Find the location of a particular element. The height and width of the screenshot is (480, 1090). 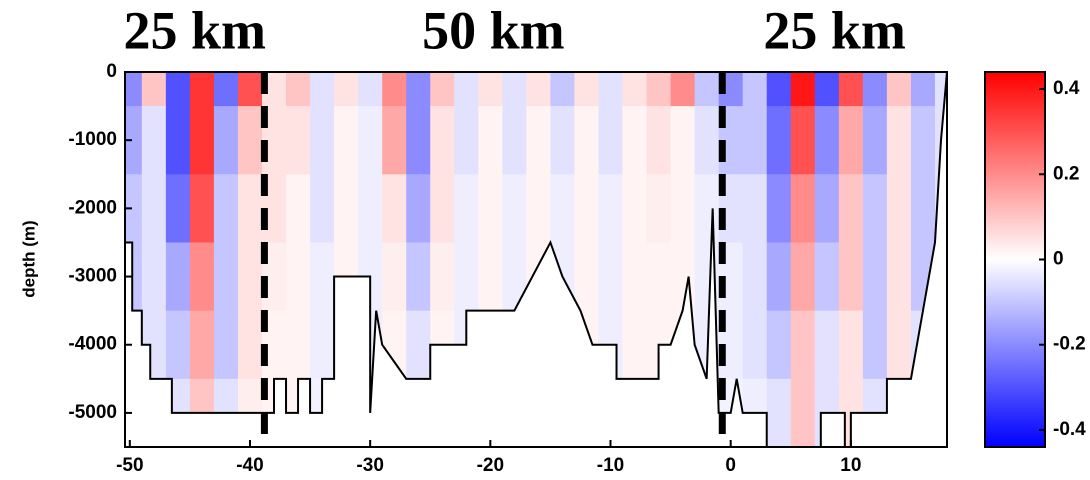

x-tick-label: 0 is located at coordinates (730, 465).